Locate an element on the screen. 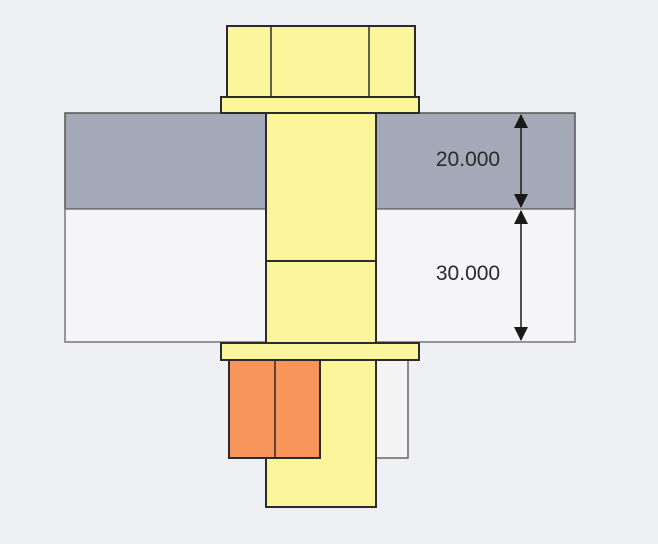  dimension-upper: 20.000 is located at coordinates (482, 161).